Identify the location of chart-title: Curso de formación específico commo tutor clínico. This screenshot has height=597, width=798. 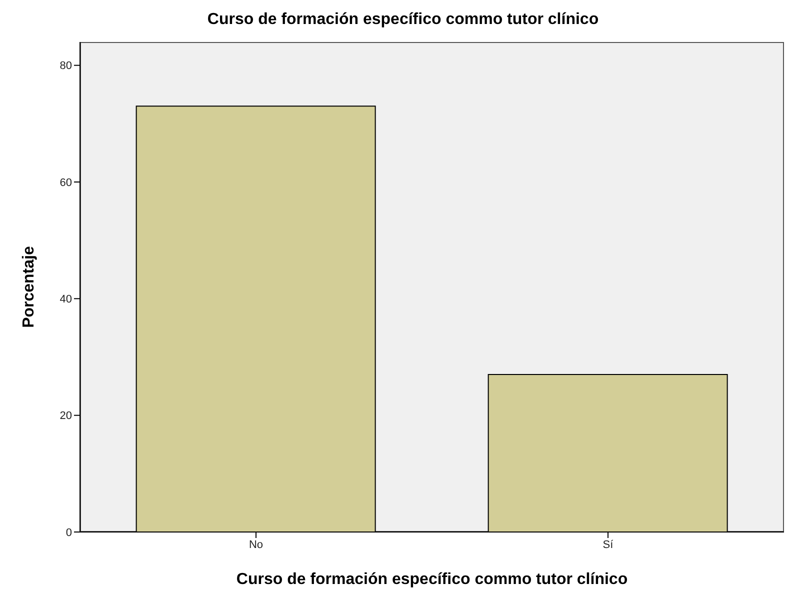
(403, 20).